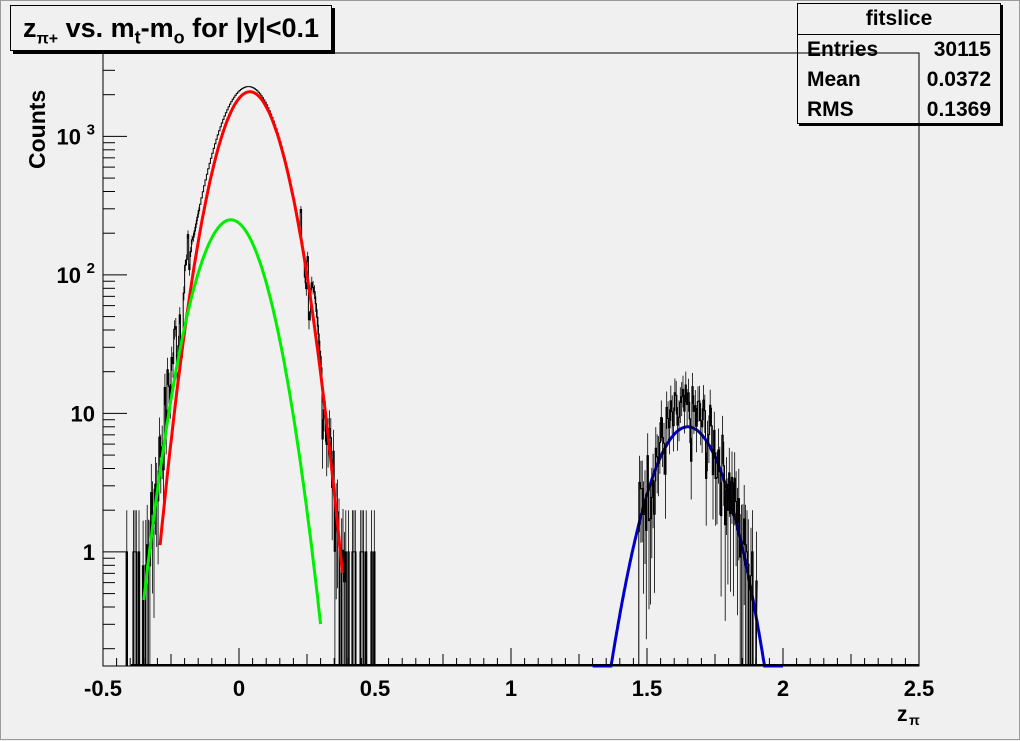  Describe the element at coordinates (137, 37) in the screenshot. I see `title-sub-t: t` at that location.